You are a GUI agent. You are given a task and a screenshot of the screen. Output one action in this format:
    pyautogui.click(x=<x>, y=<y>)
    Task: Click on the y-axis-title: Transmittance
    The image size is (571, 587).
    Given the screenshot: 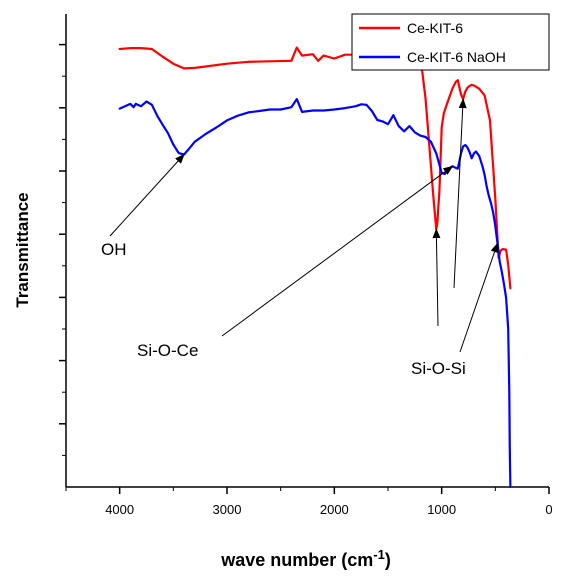 What is the action you would take?
    pyautogui.click(x=22, y=249)
    